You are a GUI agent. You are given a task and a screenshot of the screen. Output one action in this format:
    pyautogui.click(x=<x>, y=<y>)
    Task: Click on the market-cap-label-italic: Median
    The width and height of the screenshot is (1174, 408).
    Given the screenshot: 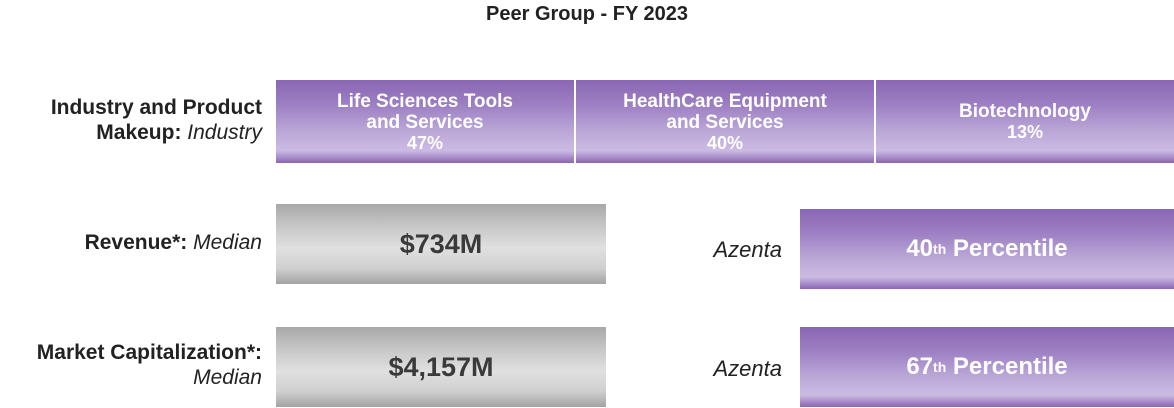 What is the action you would take?
    pyautogui.click(x=227, y=377)
    